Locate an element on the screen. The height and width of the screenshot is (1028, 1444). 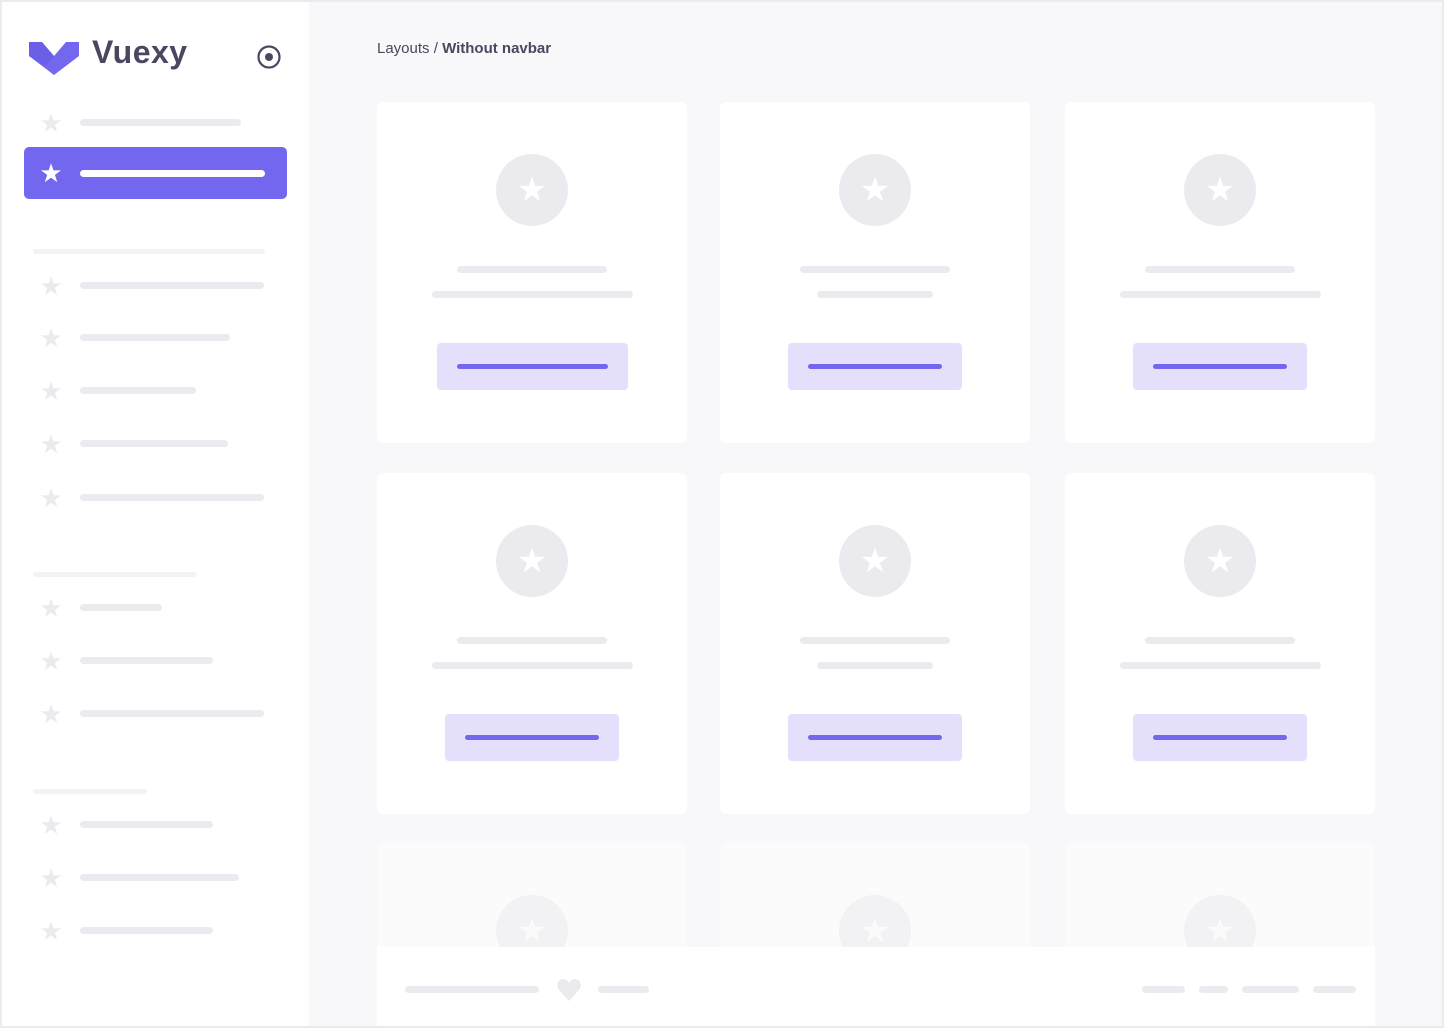
heart-icon is located at coordinates (569, 990).